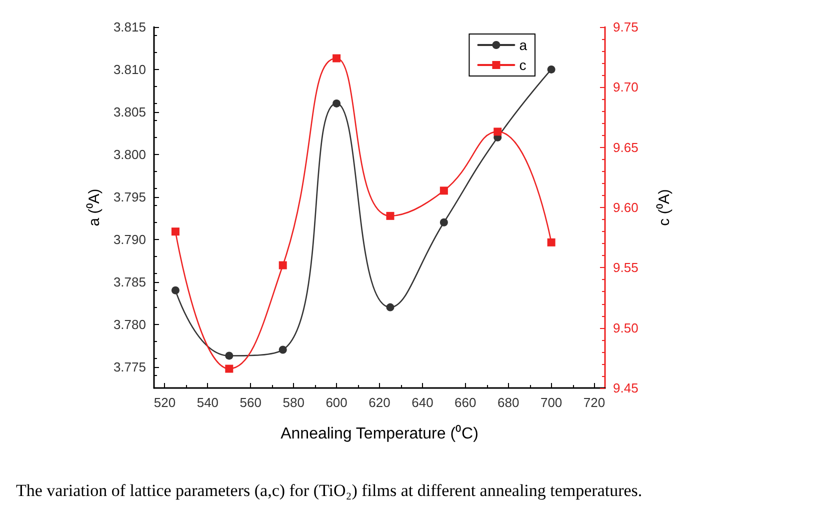  Describe the element at coordinates (129, 196) in the screenshot. I see `y-tick-label: 3.795` at that location.